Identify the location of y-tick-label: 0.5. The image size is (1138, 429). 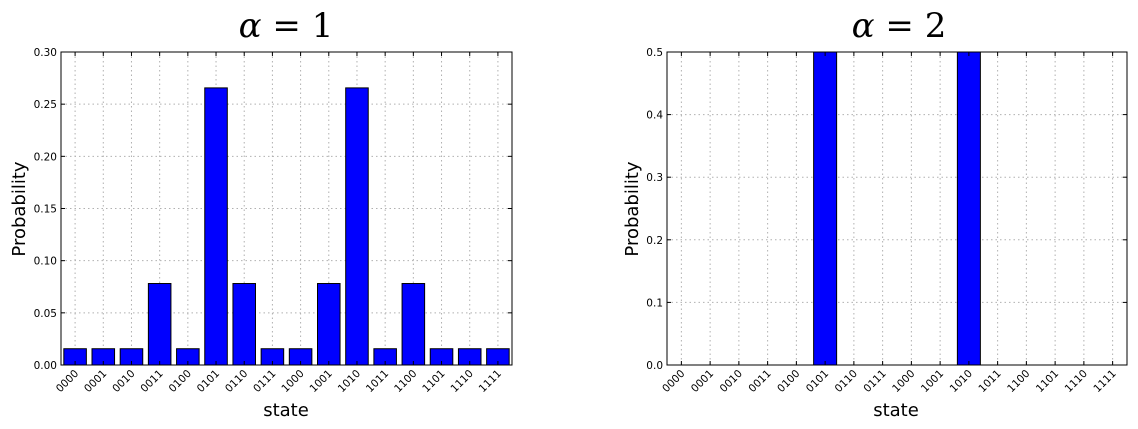
(654, 53).